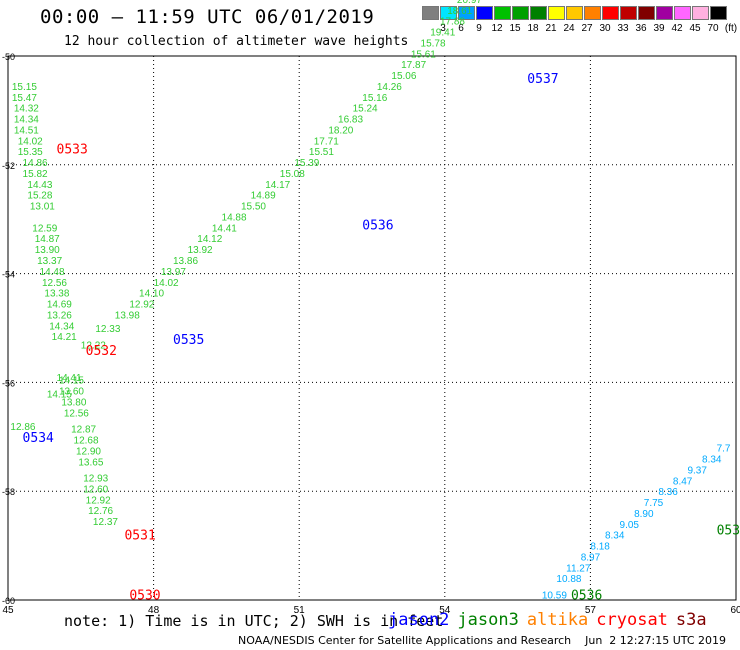 Image resolution: width=740 pixels, height=650 pixels. What do you see at coordinates (292, 174) in the screenshot?
I see `data-point: 15.08` at bounding box center [292, 174].